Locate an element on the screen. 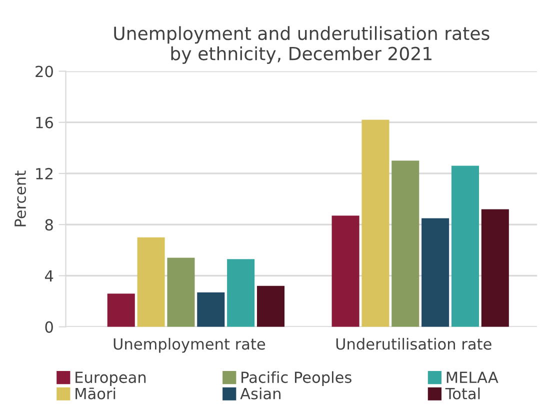 This screenshot has width=548, height=419. y-tick-label: 12 is located at coordinates (44, 174).